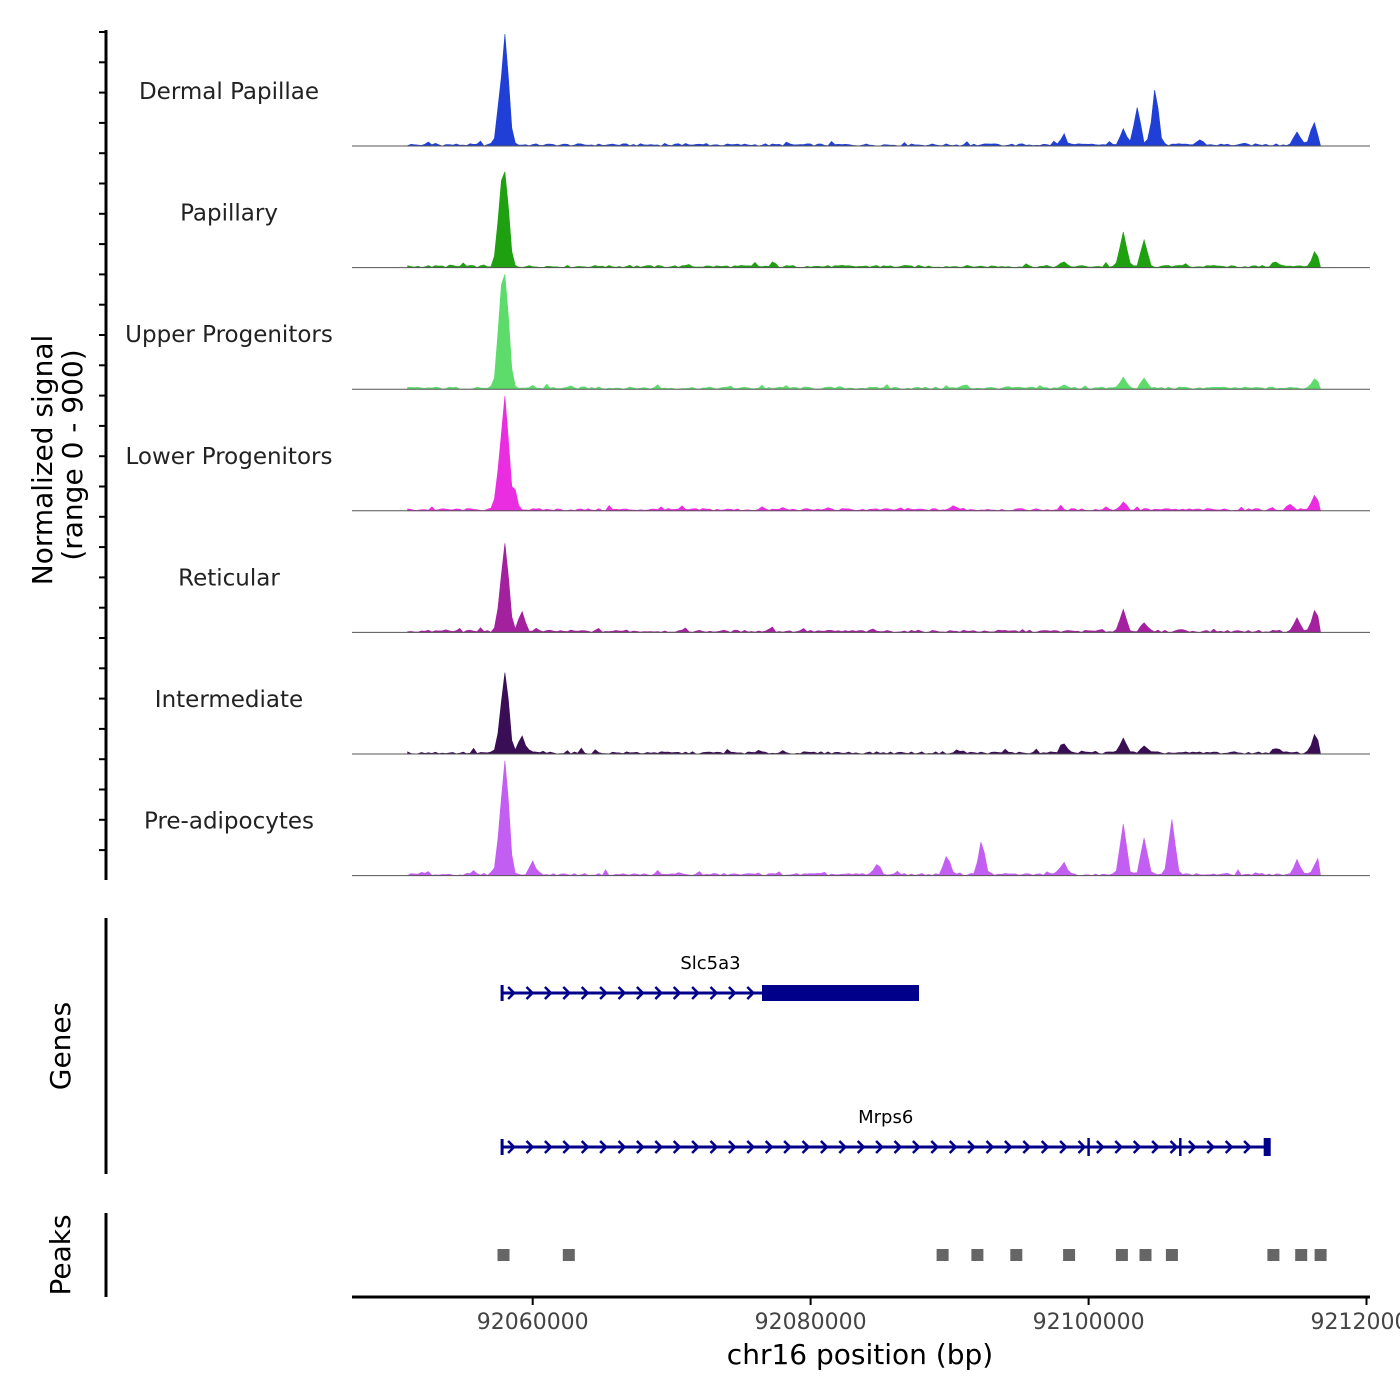 The height and width of the screenshot is (1400, 1400). What do you see at coordinates (229, 822) in the screenshot?
I see `track-label: Pre-adipocytes` at bounding box center [229, 822].